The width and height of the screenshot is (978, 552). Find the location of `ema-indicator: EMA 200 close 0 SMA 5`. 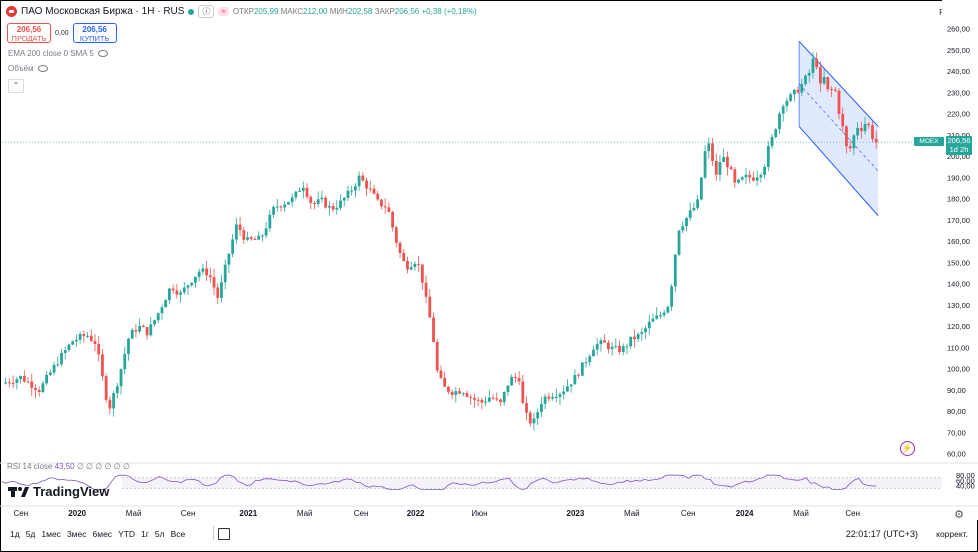

ema-indicator: EMA 200 close 0 SMA 5 is located at coordinates (58, 53).